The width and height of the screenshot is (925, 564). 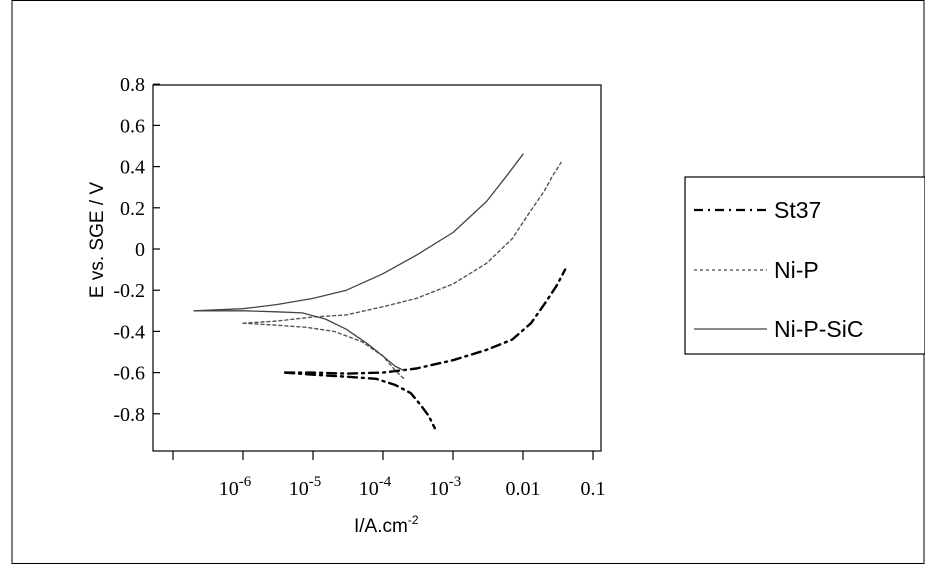 I want to click on y-tick-label: 0.4, so click(x=132, y=168).